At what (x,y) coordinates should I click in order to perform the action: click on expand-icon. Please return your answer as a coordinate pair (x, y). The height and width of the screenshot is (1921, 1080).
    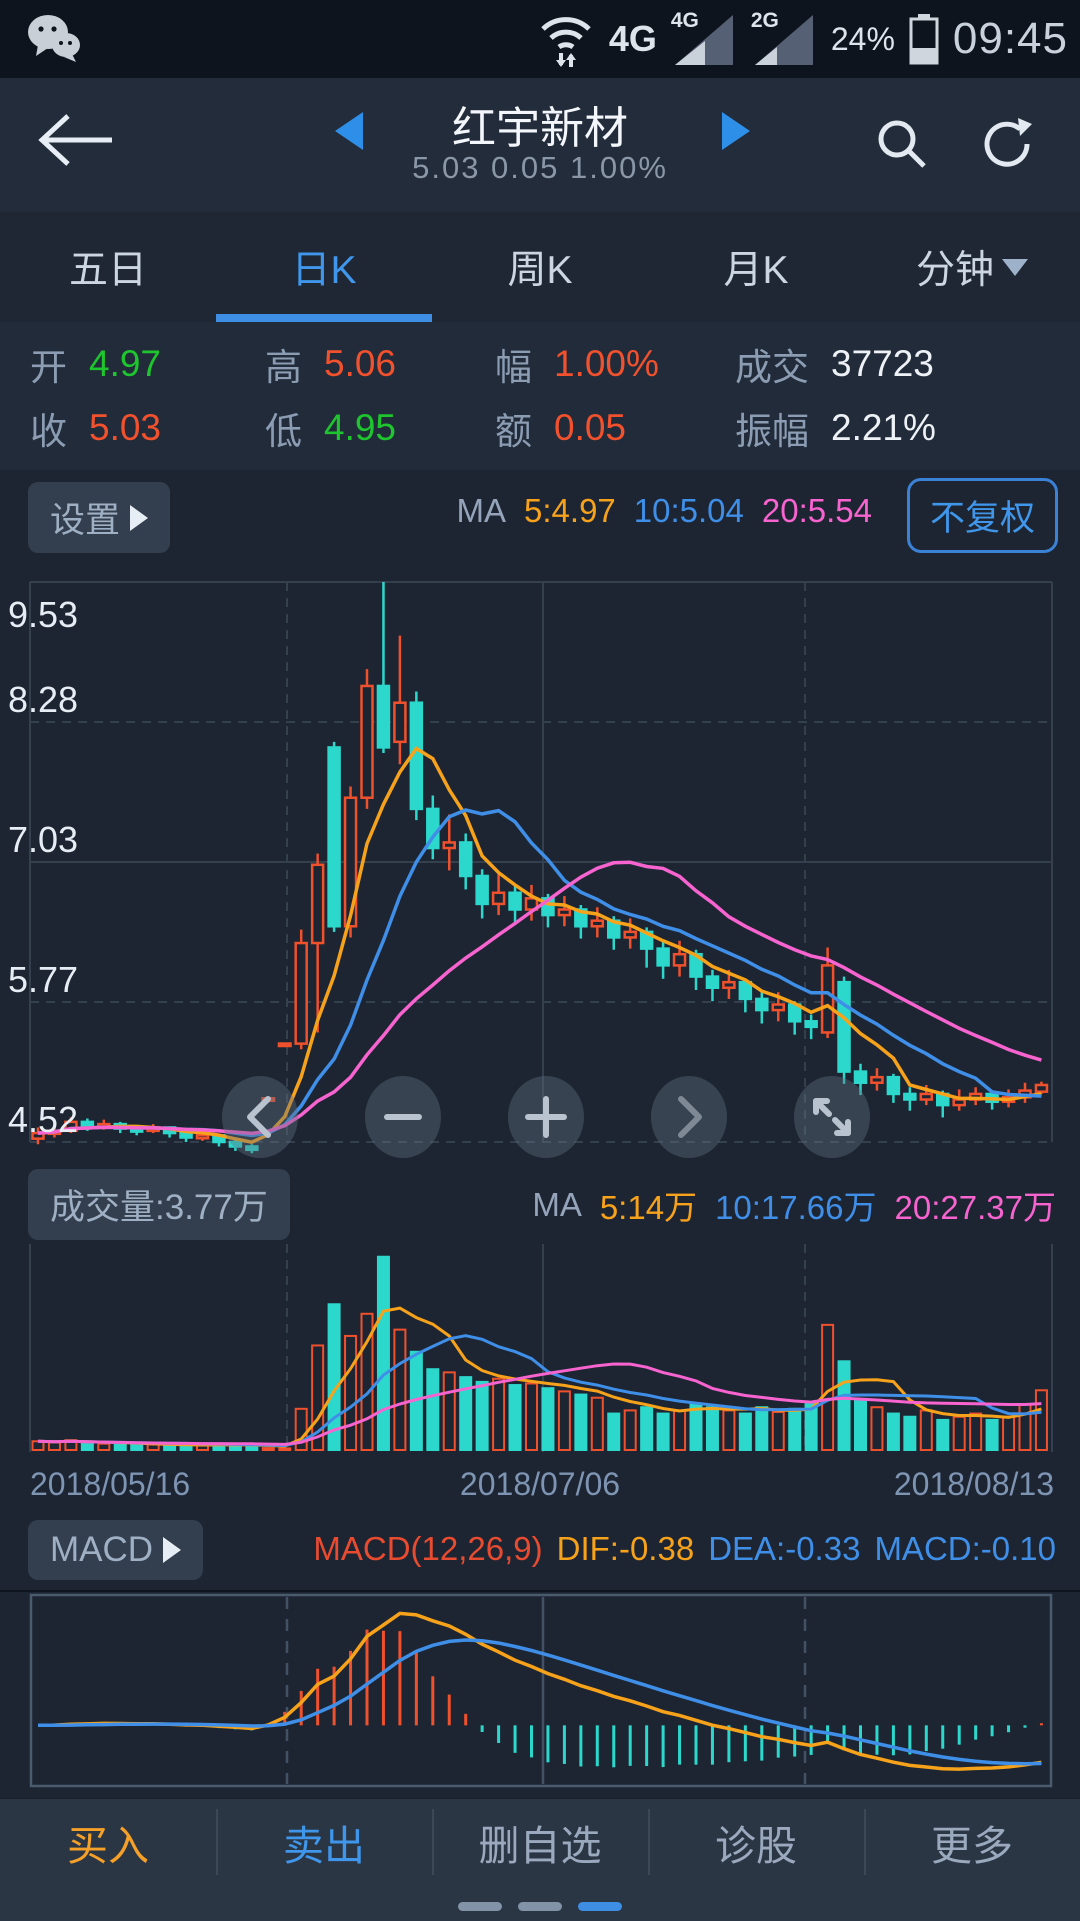
    Looking at the image, I should click on (832, 1117).